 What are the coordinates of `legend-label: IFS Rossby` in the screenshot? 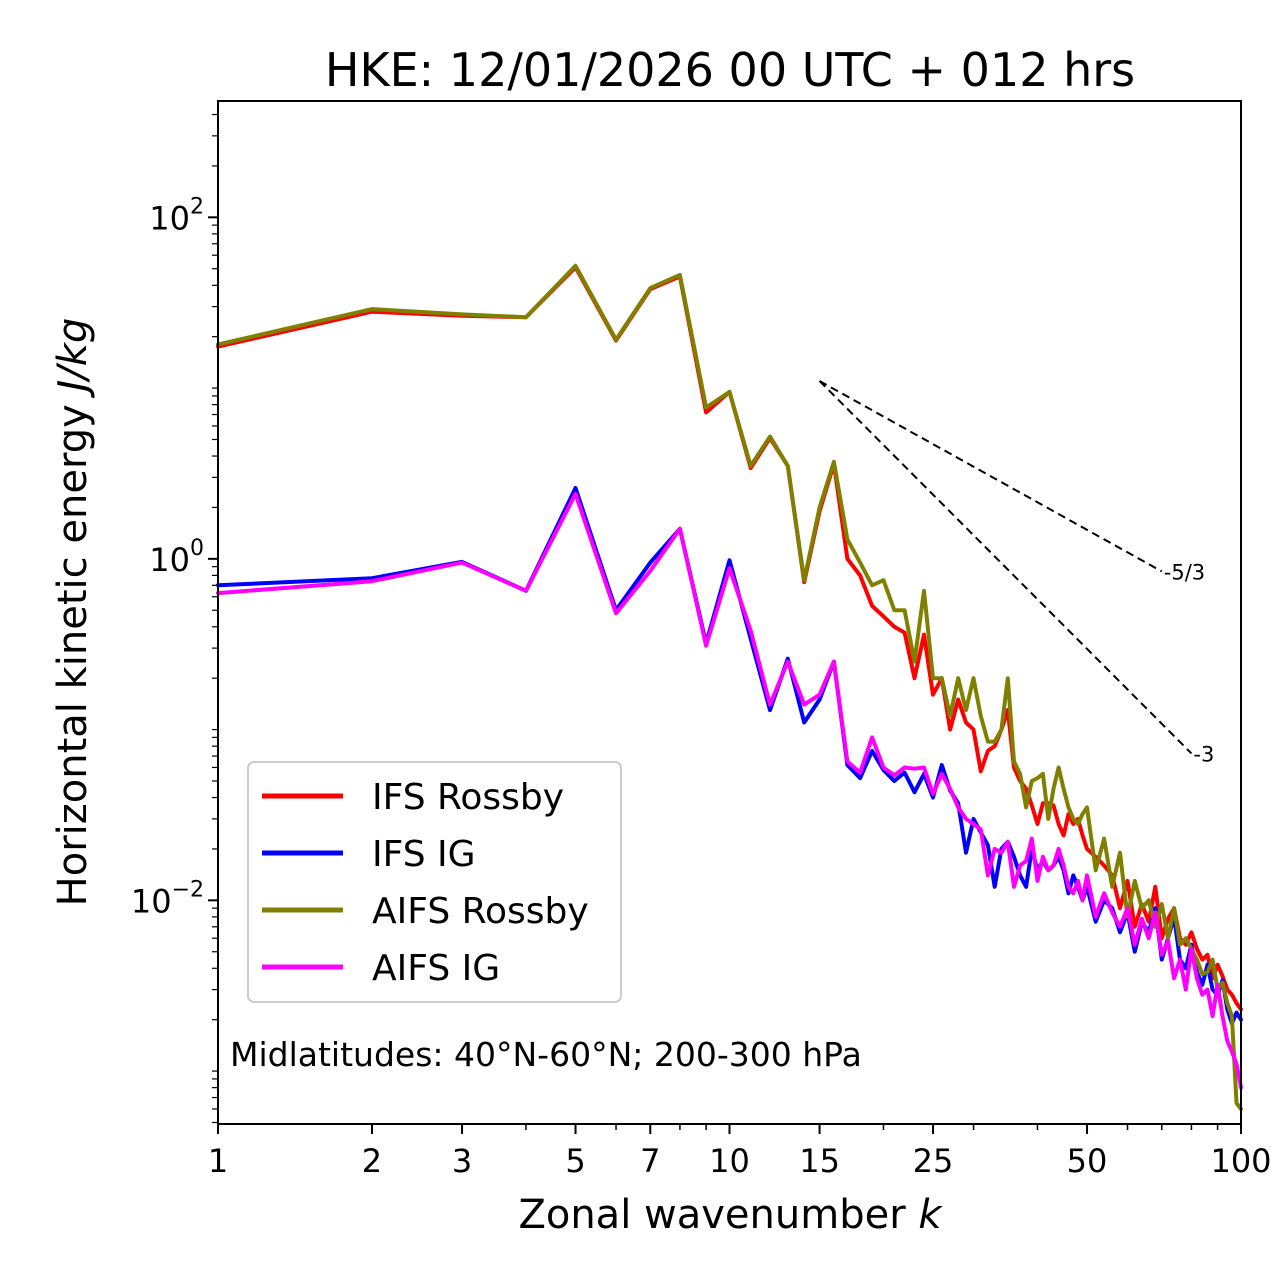 It's located at (468, 797).